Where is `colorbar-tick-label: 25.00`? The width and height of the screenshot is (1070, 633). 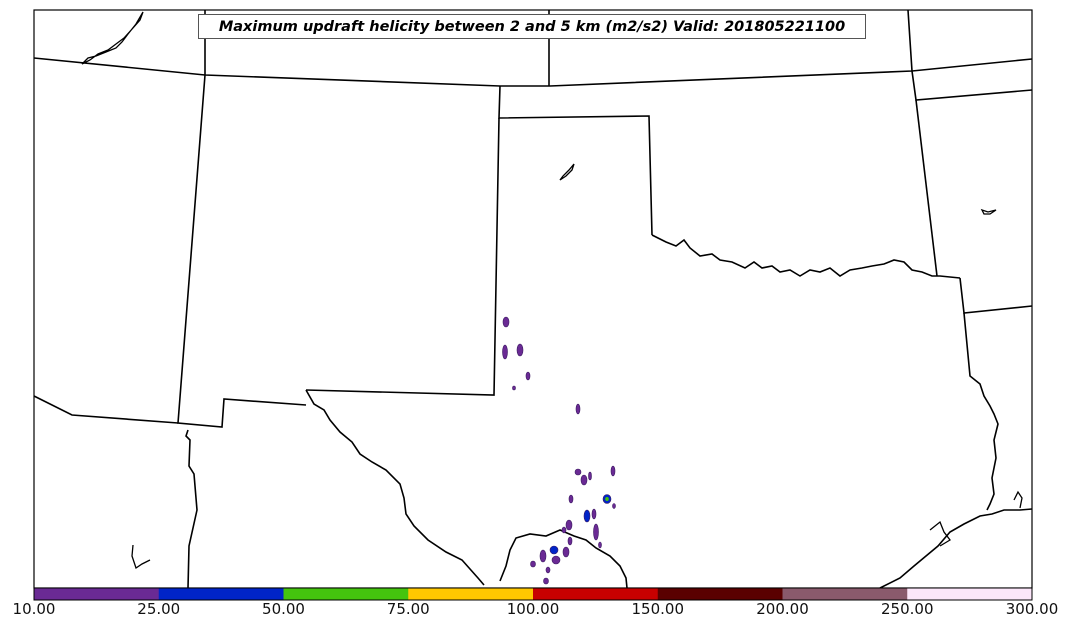
colorbar-tick-label: 25.00 is located at coordinates (159, 609).